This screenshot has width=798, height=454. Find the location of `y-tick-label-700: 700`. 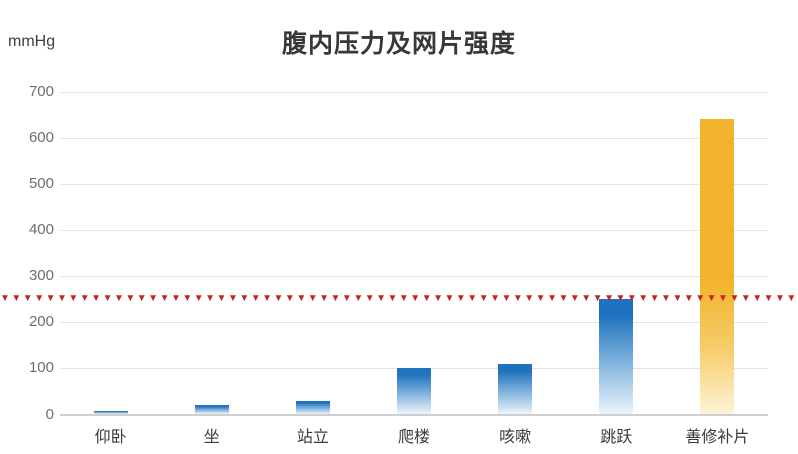

y-tick-label-700: 700 is located at coordinates (41, 91).